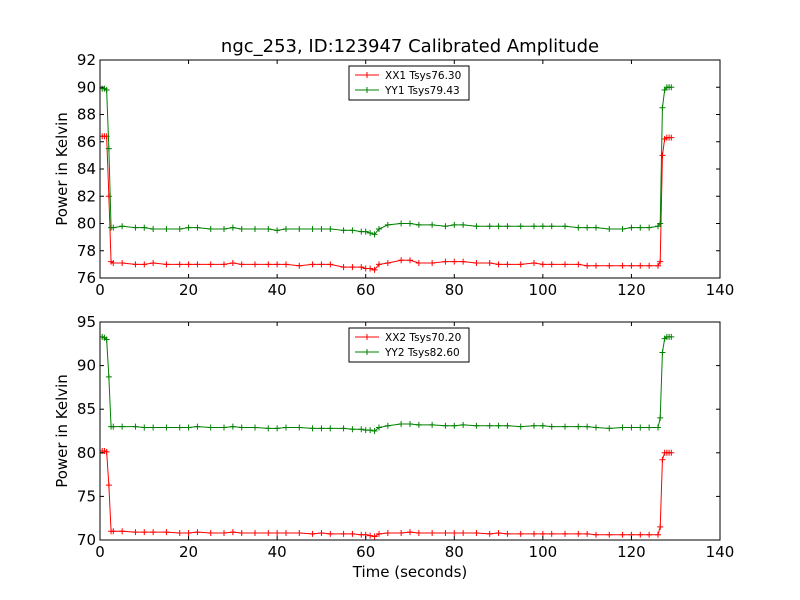  Describe the element at coordinates (86, 196) in the screenshot. I see `y-tick-label: 82` at that location.